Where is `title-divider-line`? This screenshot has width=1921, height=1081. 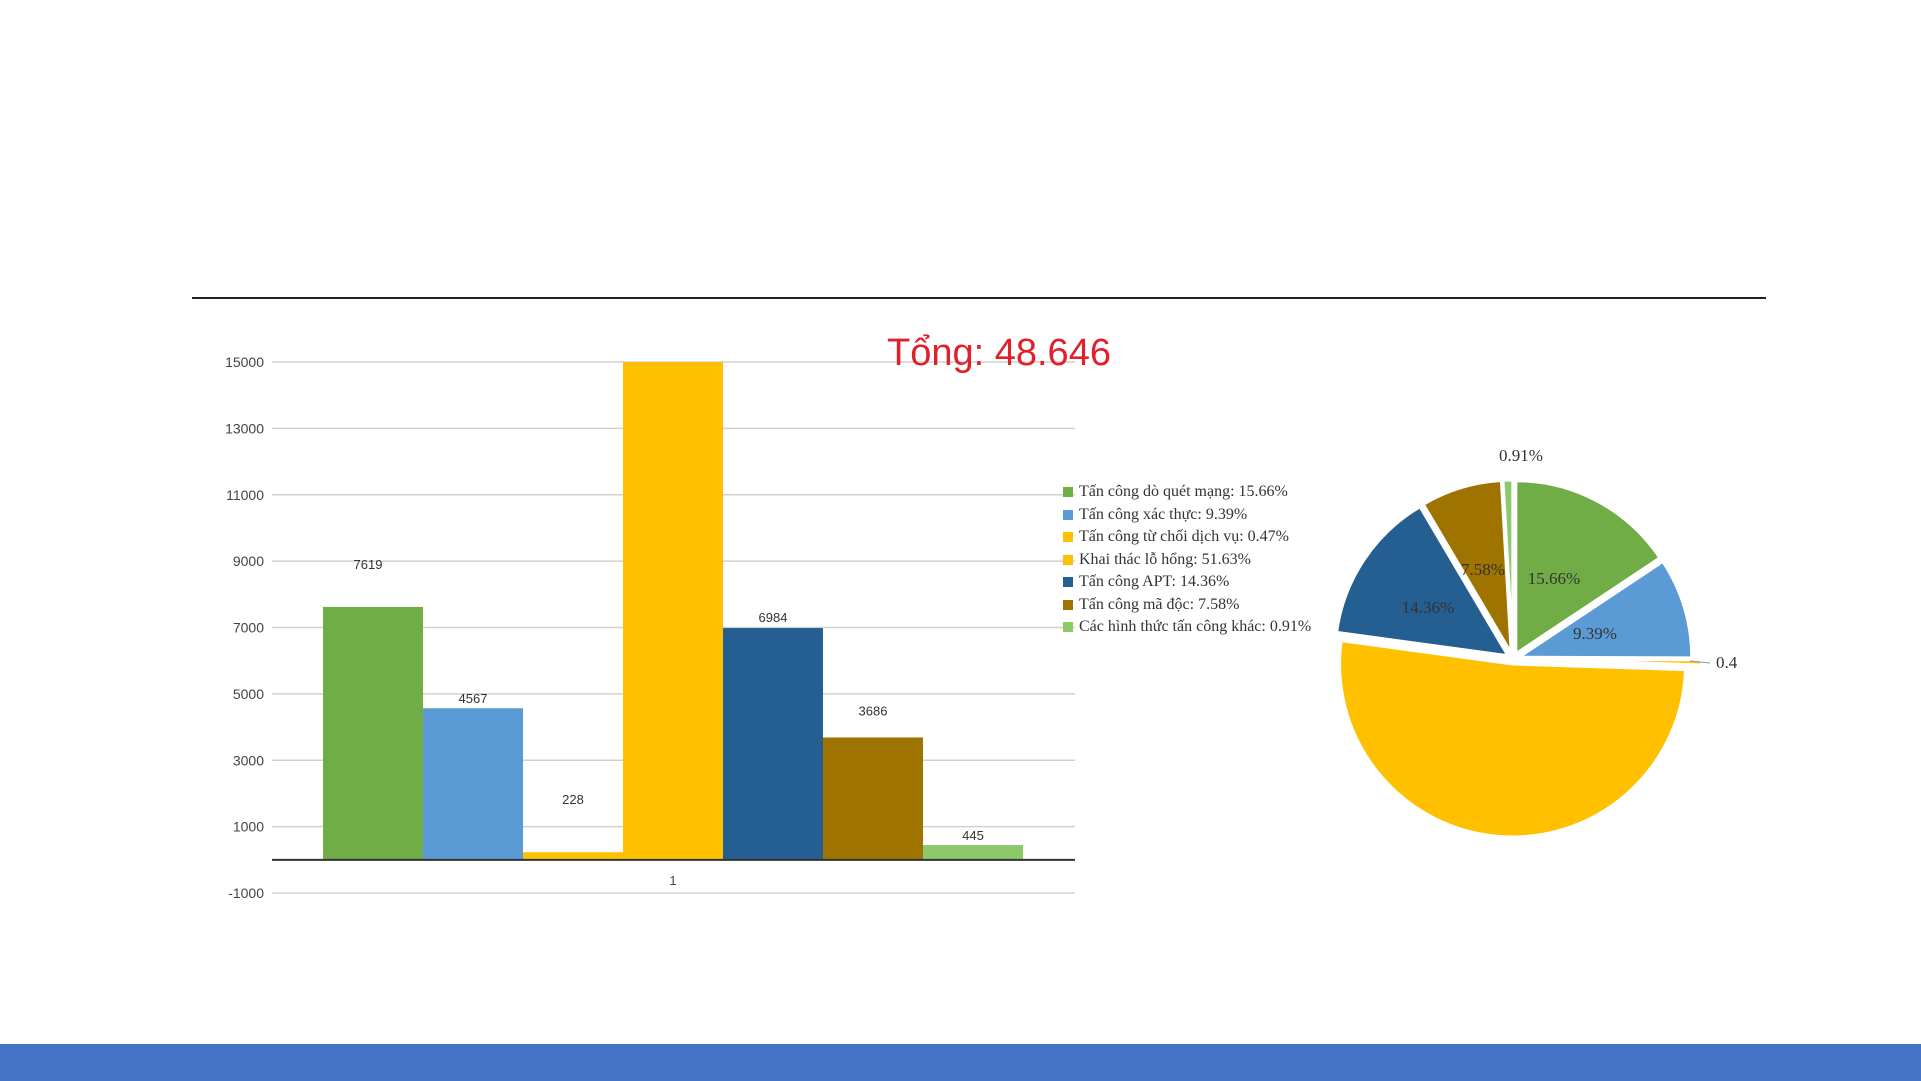 title-divider-line is located at coordinates (979, 298).